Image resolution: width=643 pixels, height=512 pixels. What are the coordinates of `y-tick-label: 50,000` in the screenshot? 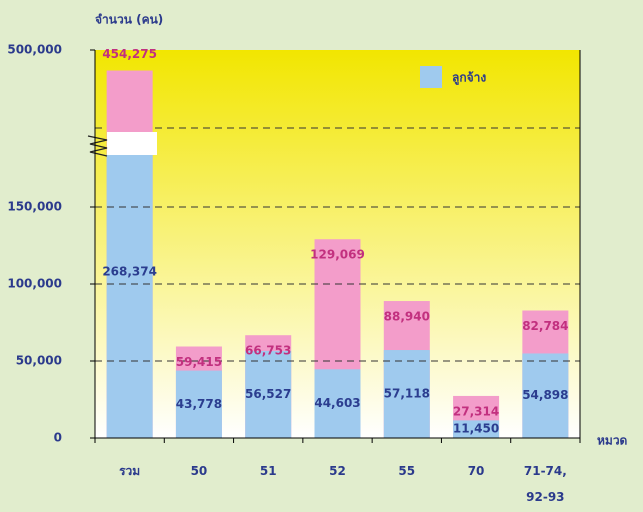 It's located at (39, 361).